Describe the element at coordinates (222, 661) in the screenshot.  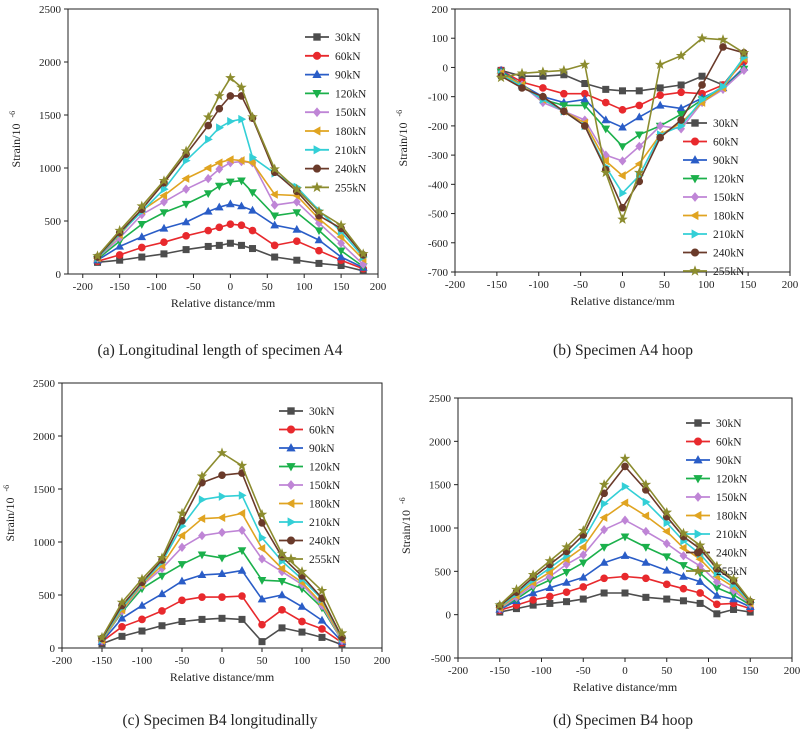
I see `x-tick-label: 0` at that location.